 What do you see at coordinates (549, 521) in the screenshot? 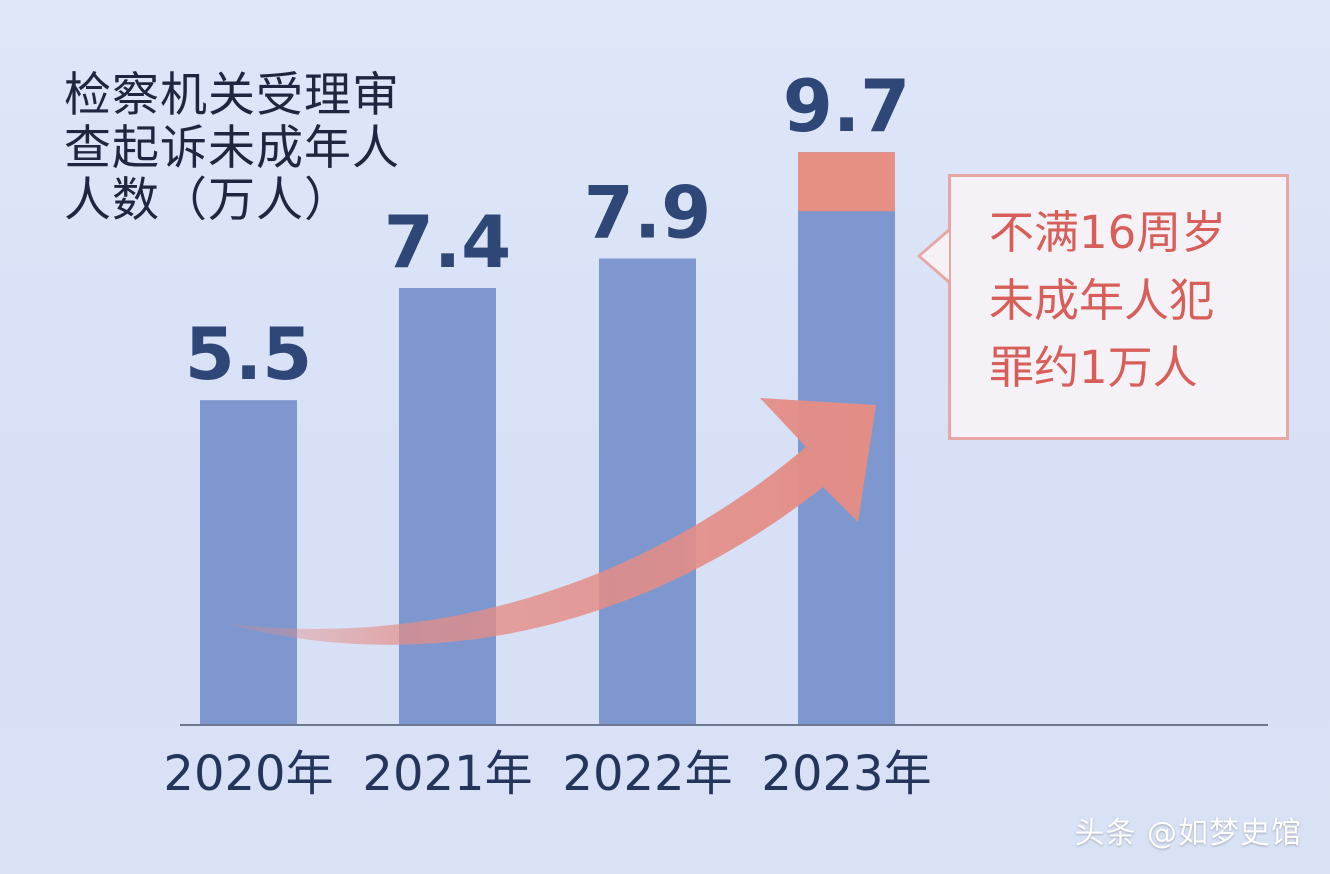
I see `trend-arrow` at bounding box center [549, 521].